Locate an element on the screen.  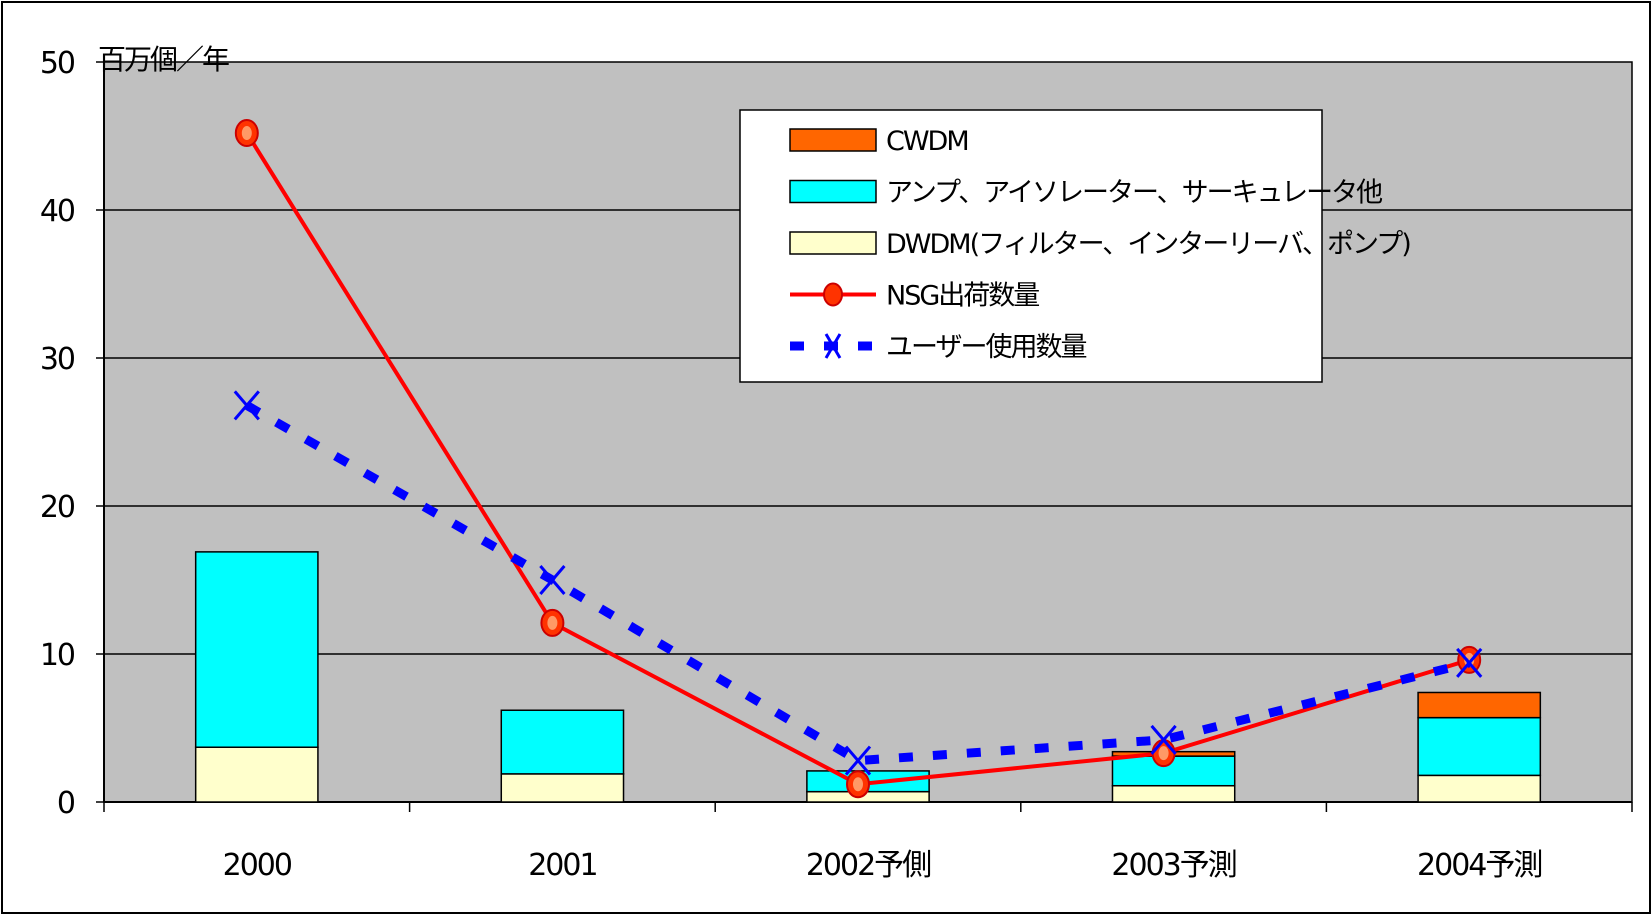
legend-label: DWDM(フィルター、インターリーバ、ポンプ) is located at coordinates (1148, 244).